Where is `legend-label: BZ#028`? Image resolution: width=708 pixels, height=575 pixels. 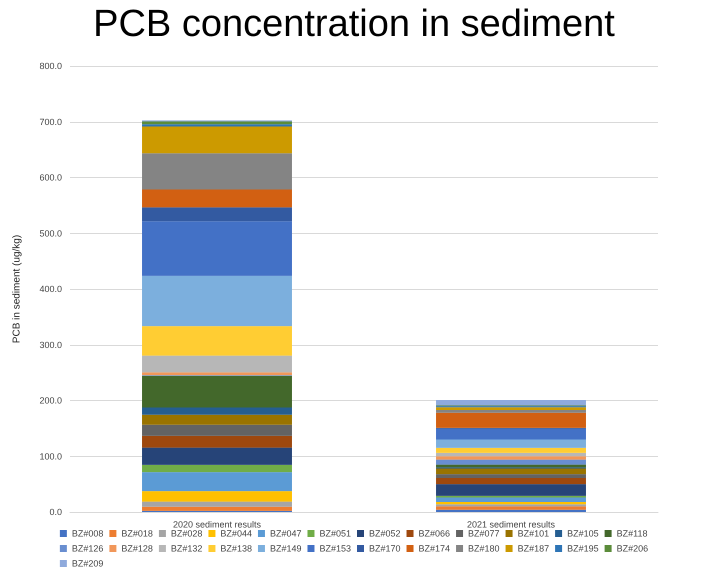
legend-label: BZ#028 is located at coordinates (186, 533).